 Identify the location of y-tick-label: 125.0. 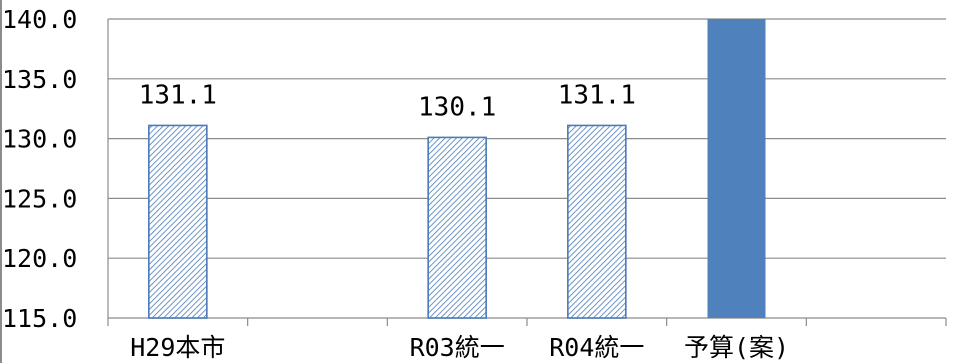
(39, 198).